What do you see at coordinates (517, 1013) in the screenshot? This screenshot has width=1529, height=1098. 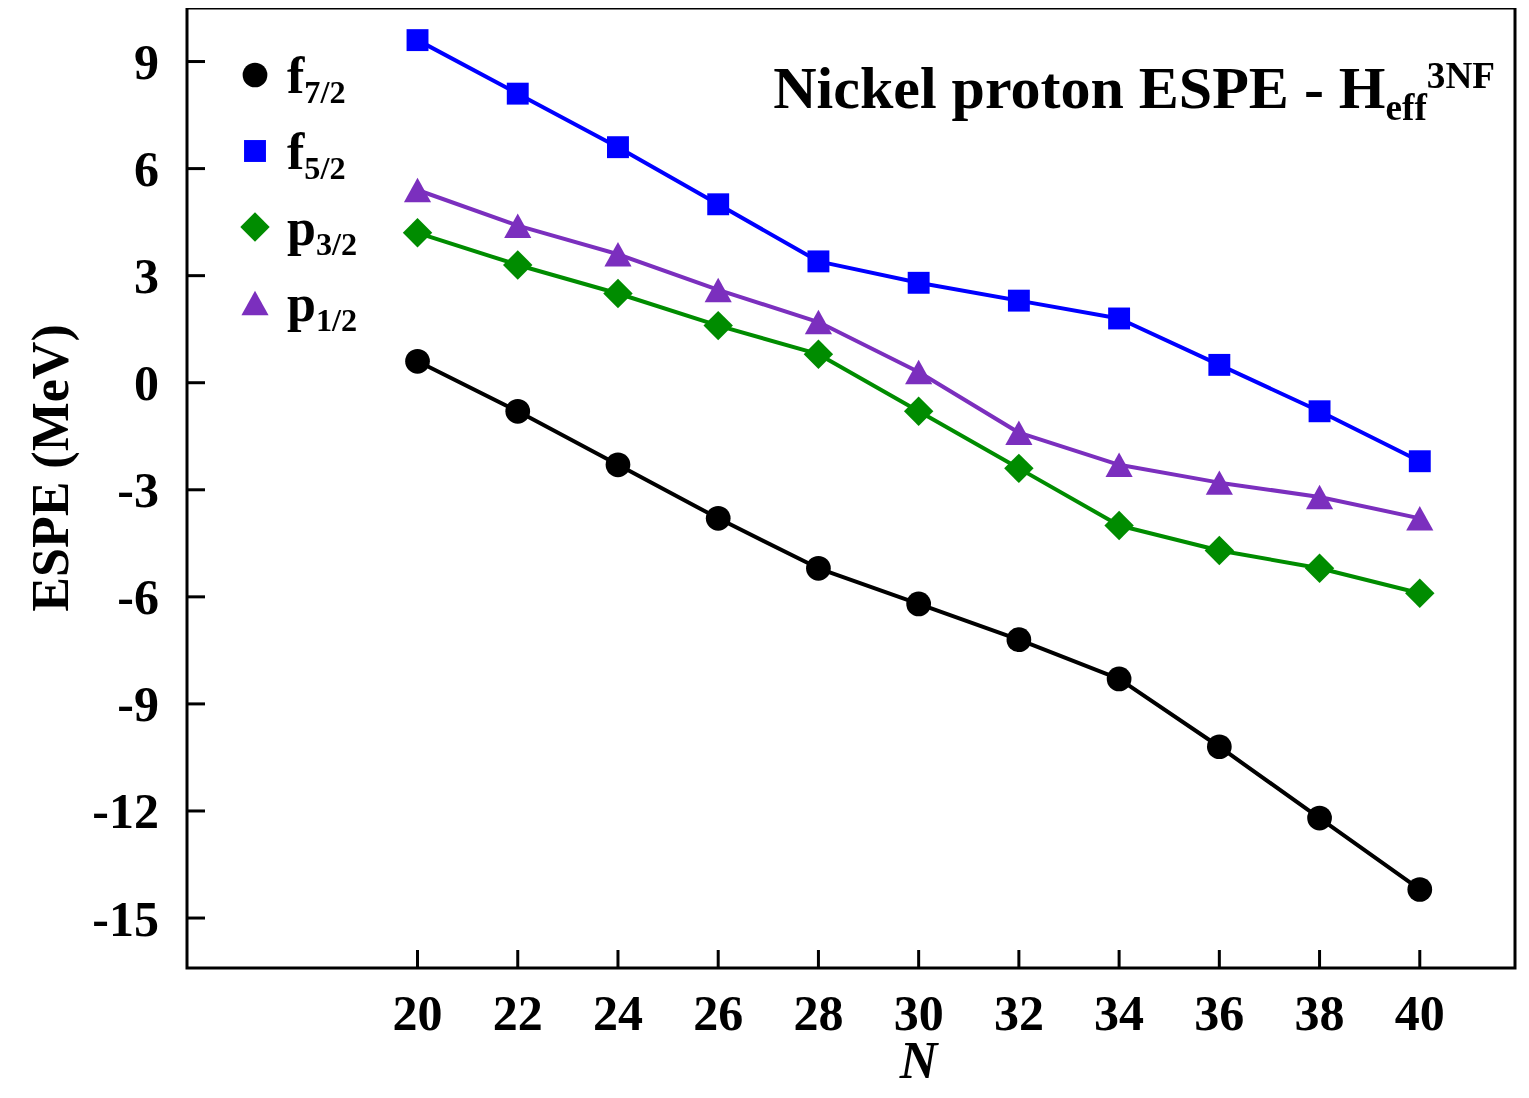 I see `x-tick-label: 22` at bounding box center [517, 1013].